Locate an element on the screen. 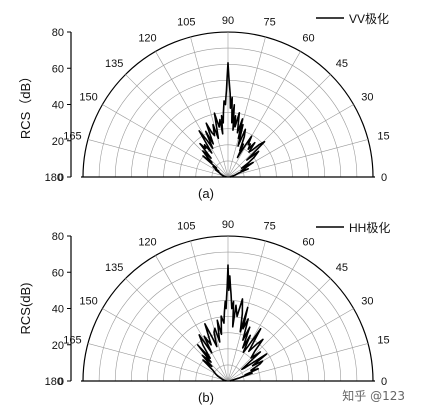 Image resolution: width=424 pixels, height=415 pixels. panel-label: (b) is located at coordinates (206, 397).